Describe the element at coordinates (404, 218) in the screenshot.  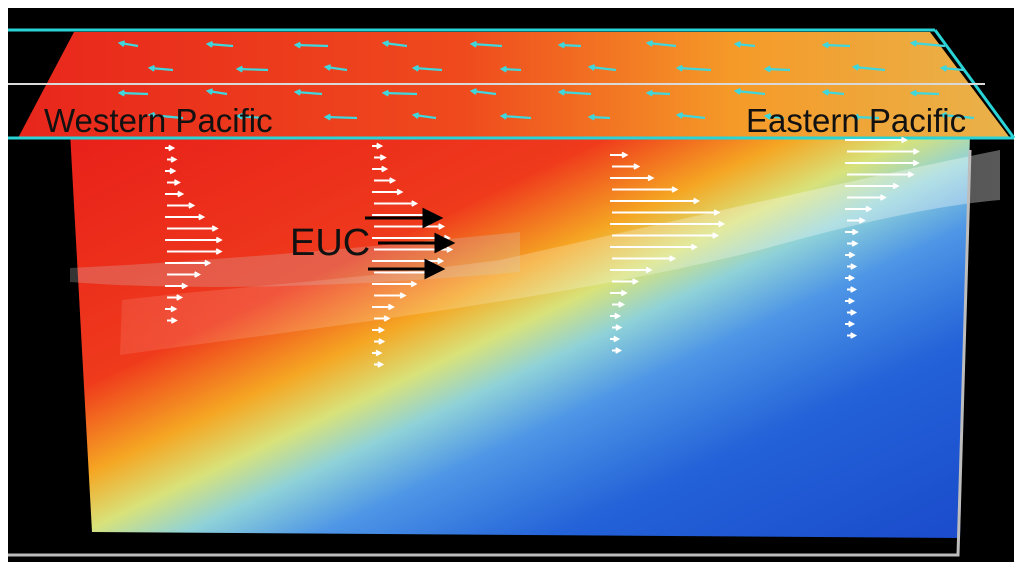
I see `euc-arrow-icon` at that location.